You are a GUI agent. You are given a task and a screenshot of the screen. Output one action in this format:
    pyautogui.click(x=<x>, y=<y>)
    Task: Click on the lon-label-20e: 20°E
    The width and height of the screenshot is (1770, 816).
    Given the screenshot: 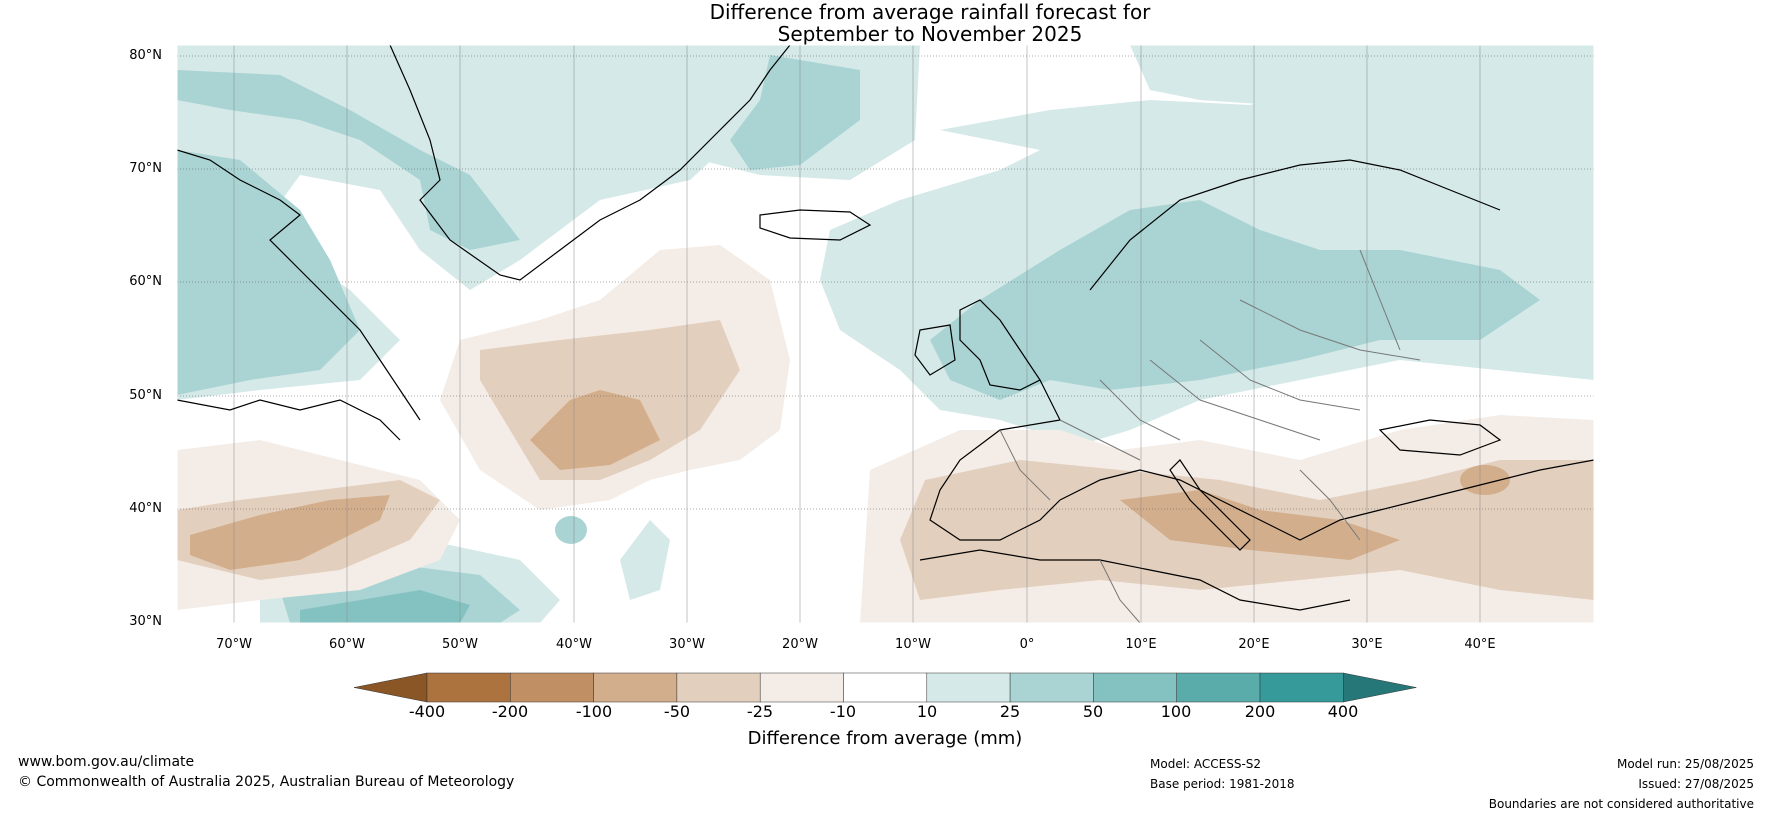 What is the action you would take?
    pyautogui.click(x=1254, y=644)
    